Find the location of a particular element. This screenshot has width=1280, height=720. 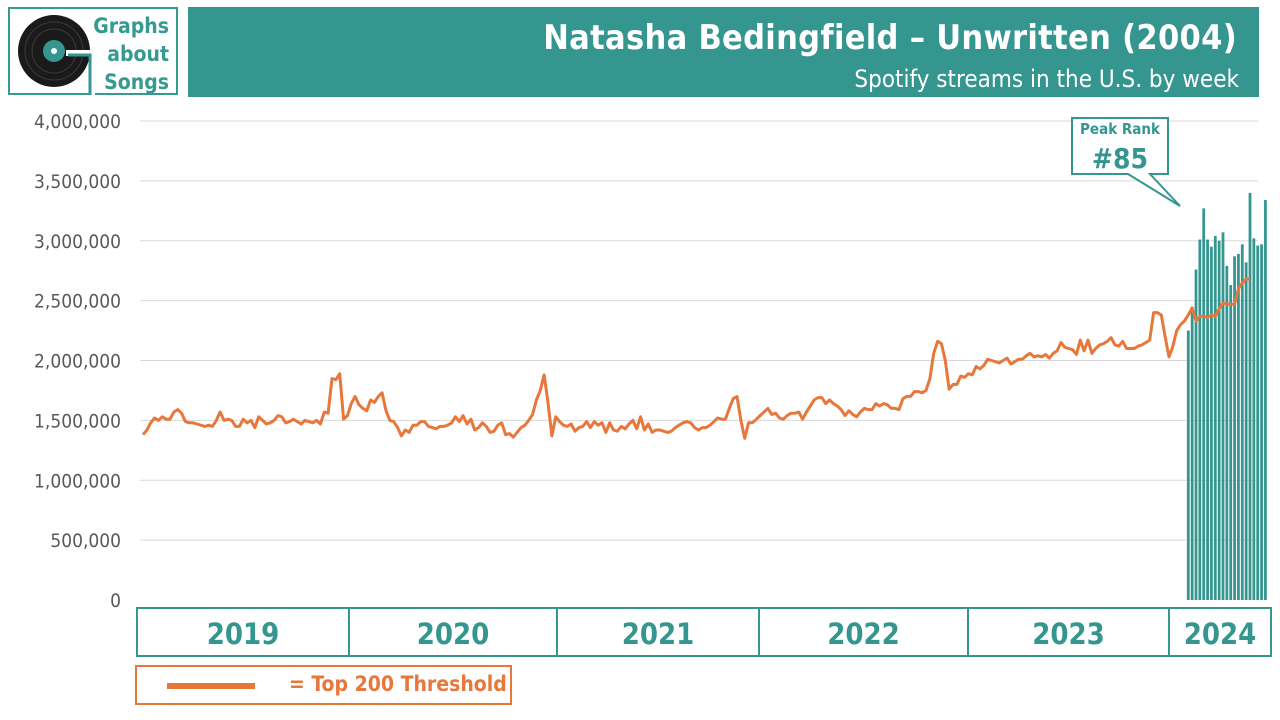

year-label: 2024 is located at coordinates (1220, 634).